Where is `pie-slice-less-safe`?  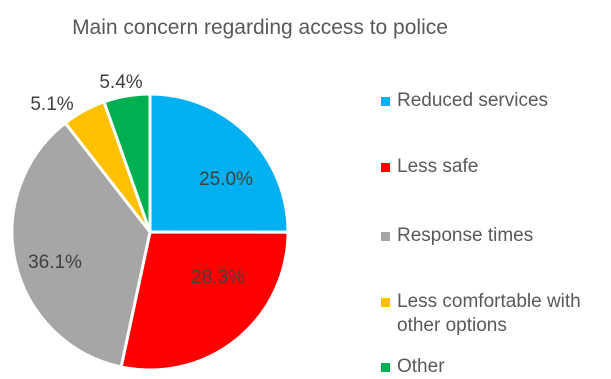
pie-slice-less-safe is located at coordinates (204, 301).